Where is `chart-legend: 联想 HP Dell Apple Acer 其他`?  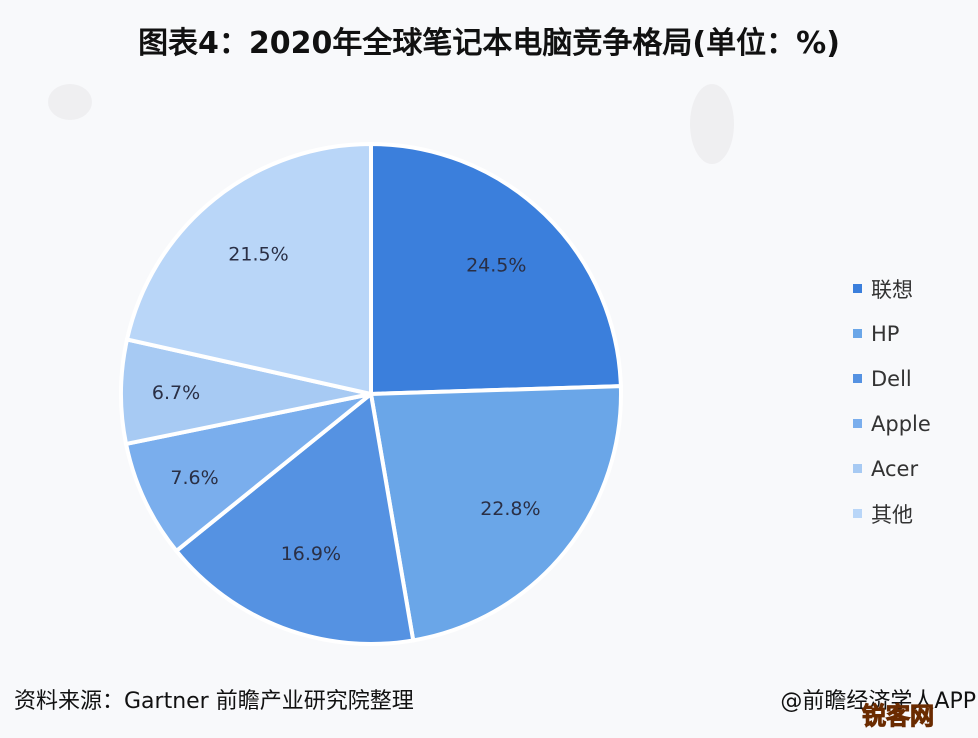
chart-legend: 联想 HP Dell Apple Acer 其他 is located at coordinates (892, 401).